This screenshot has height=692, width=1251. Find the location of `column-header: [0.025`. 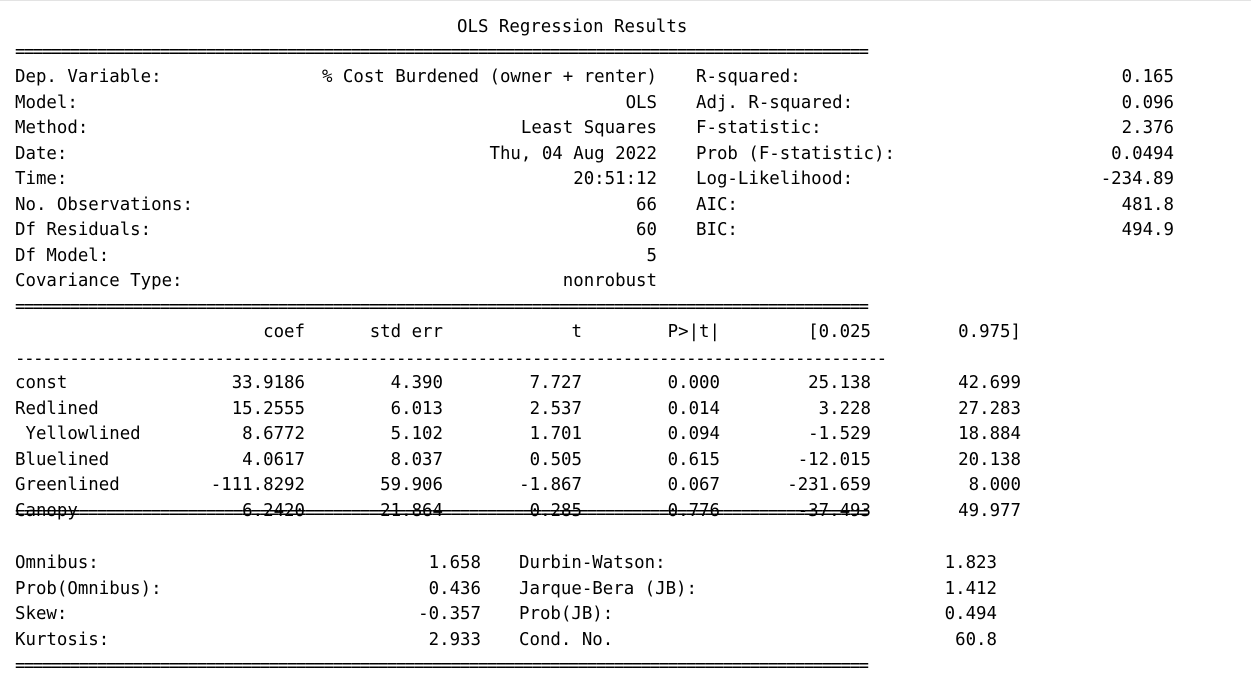

column-header: [0.025 is located at coordinates (839, 332).